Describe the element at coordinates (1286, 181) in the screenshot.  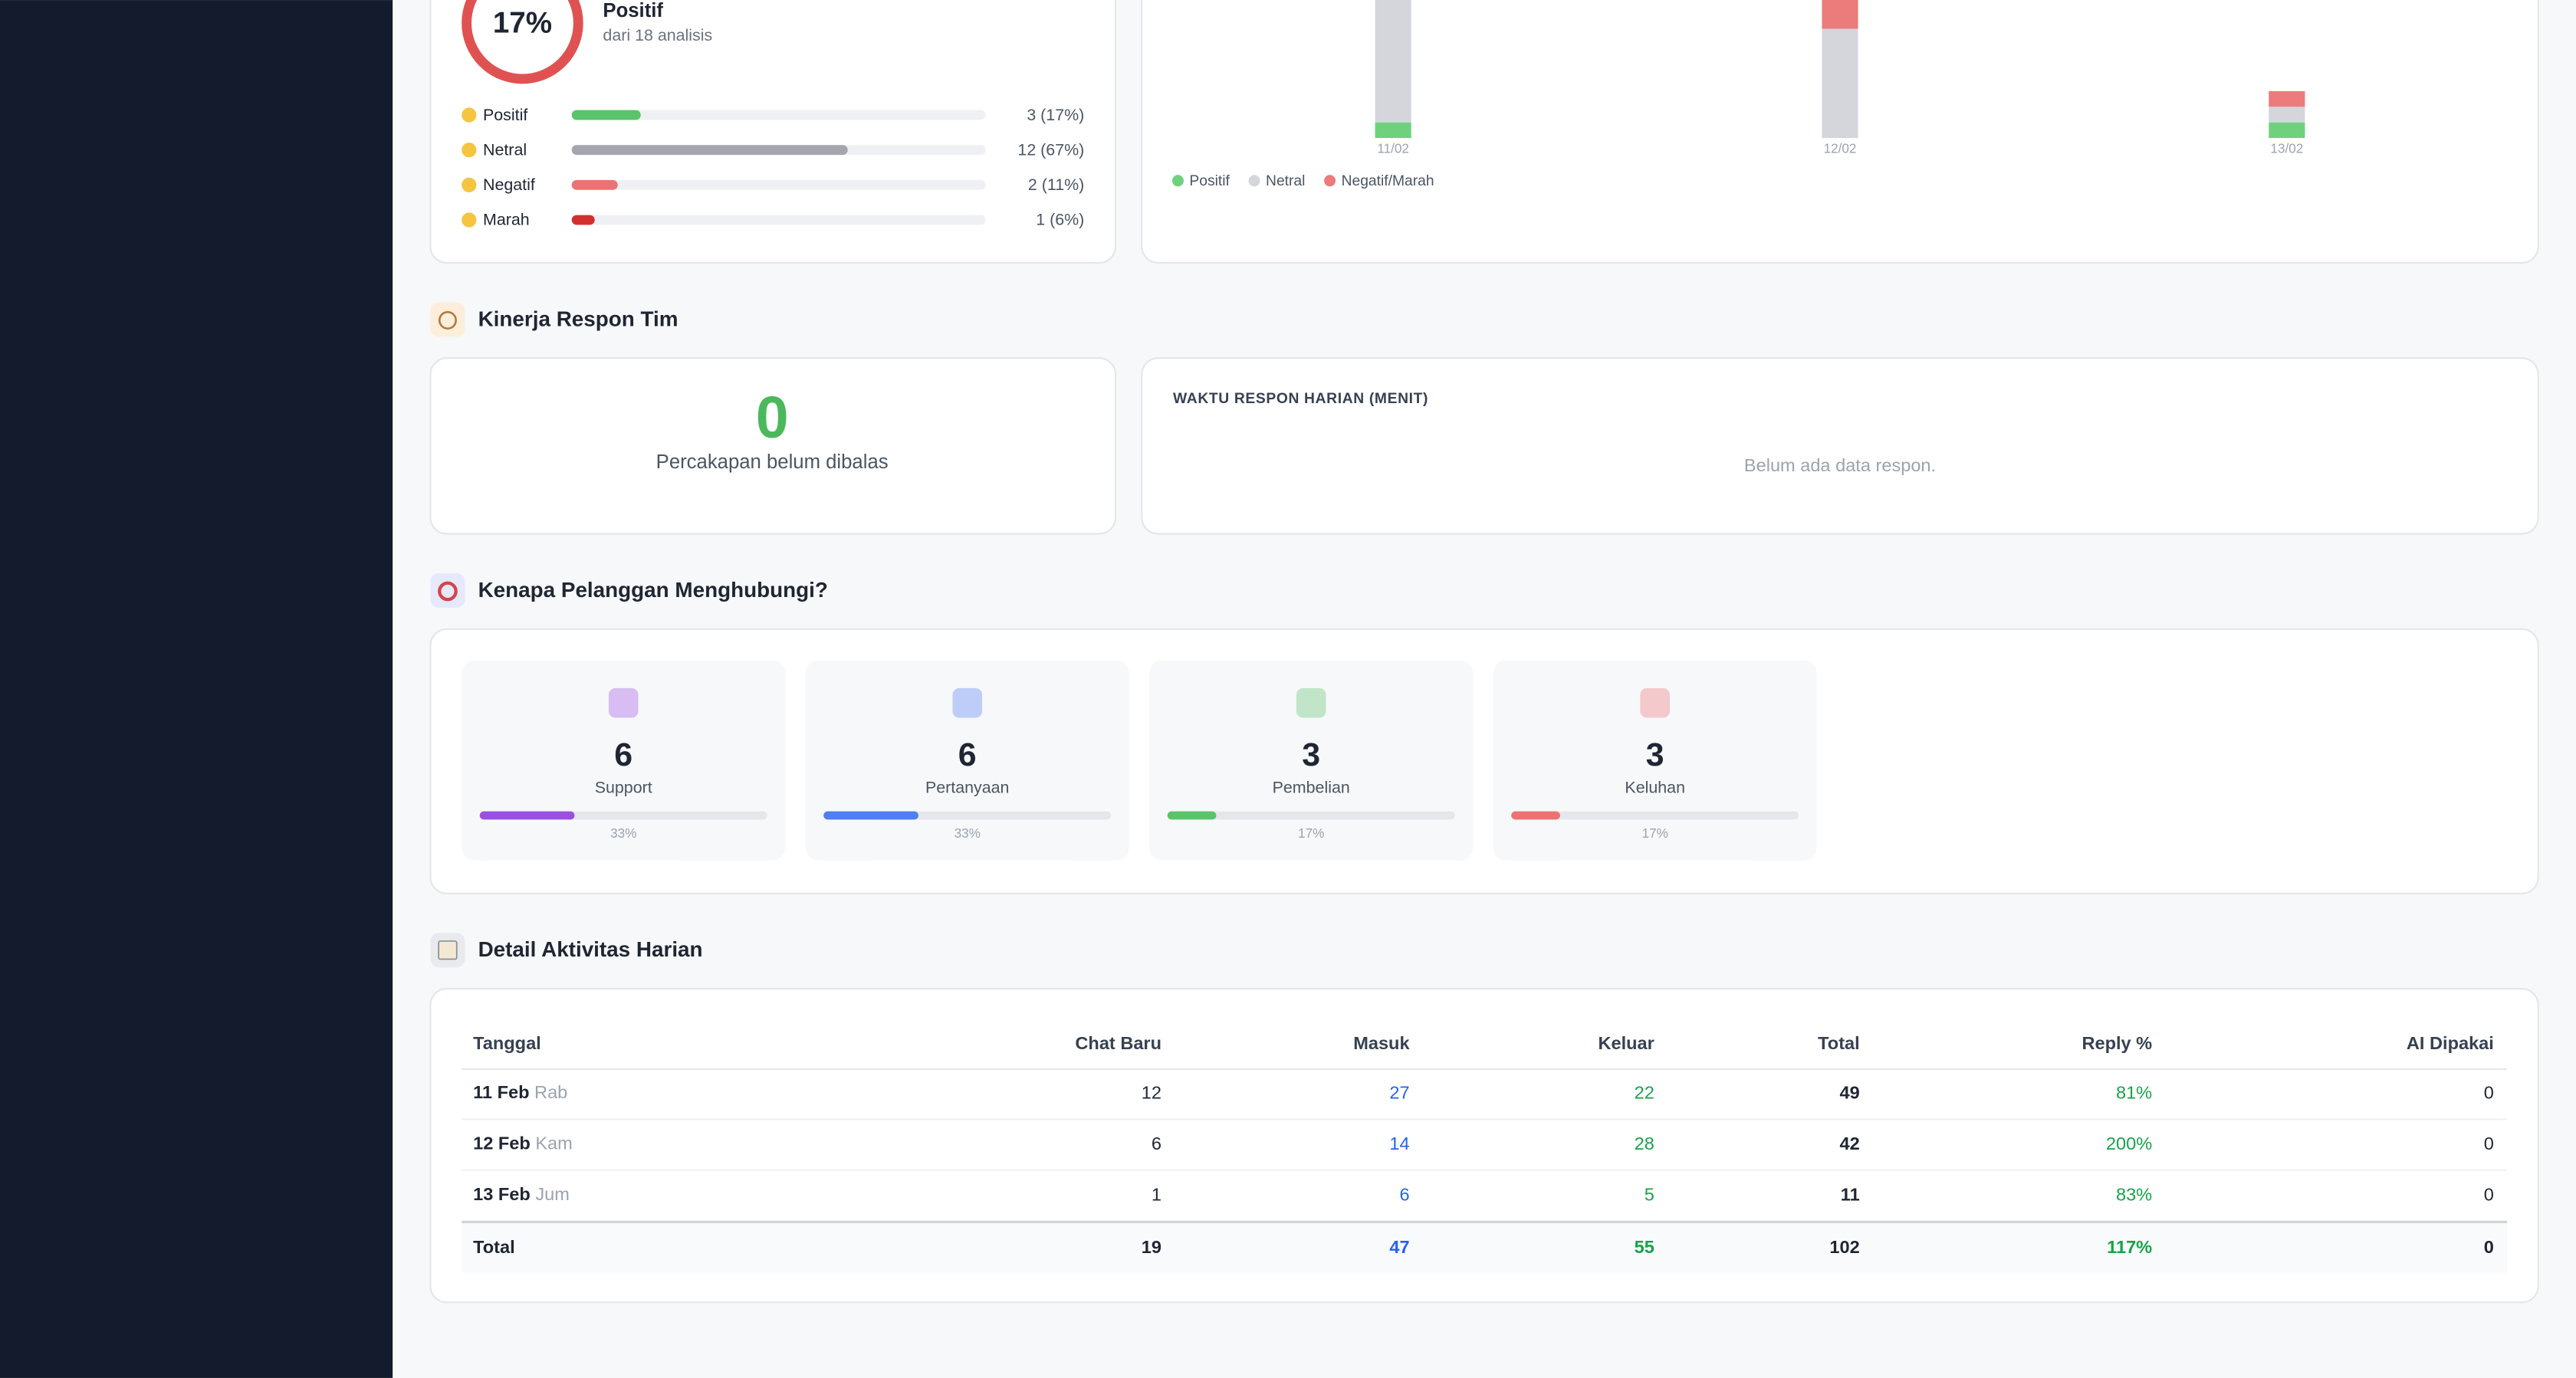
I see `legend-label: Netral` at that location.